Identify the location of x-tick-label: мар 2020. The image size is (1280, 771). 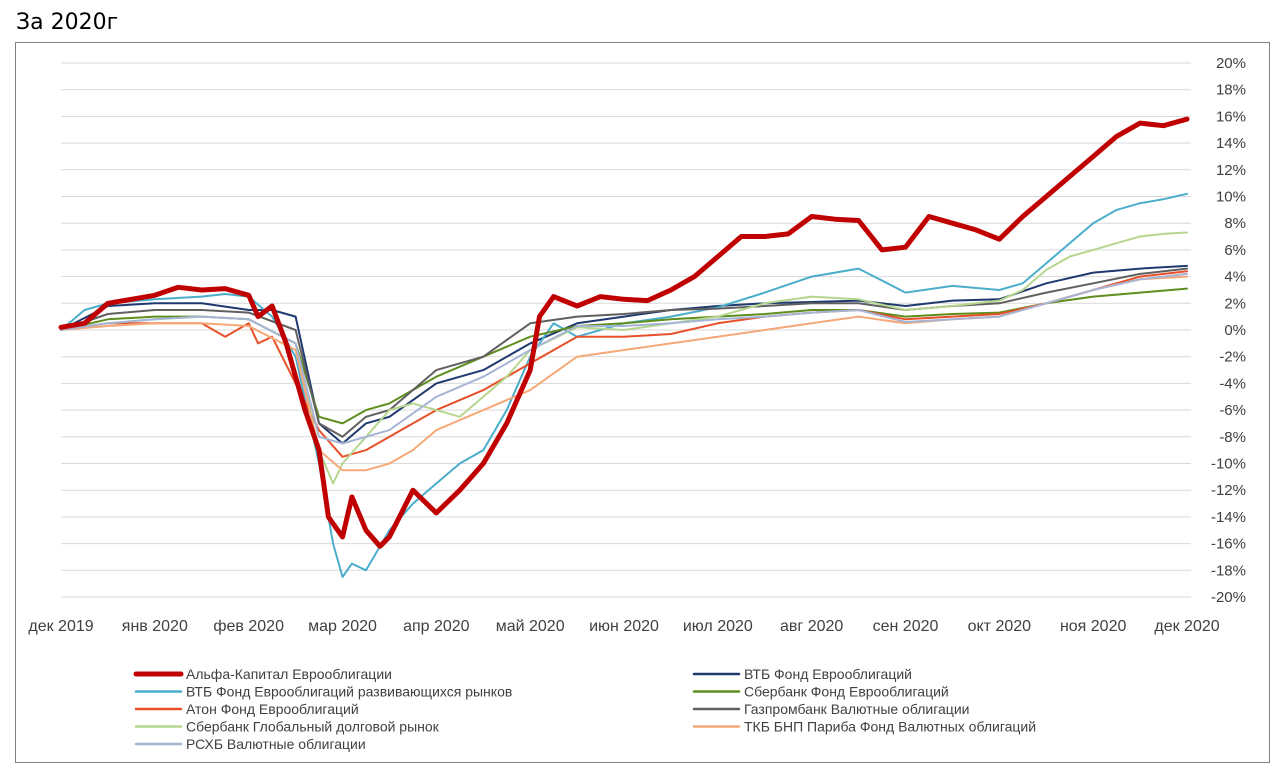
(342, 626).